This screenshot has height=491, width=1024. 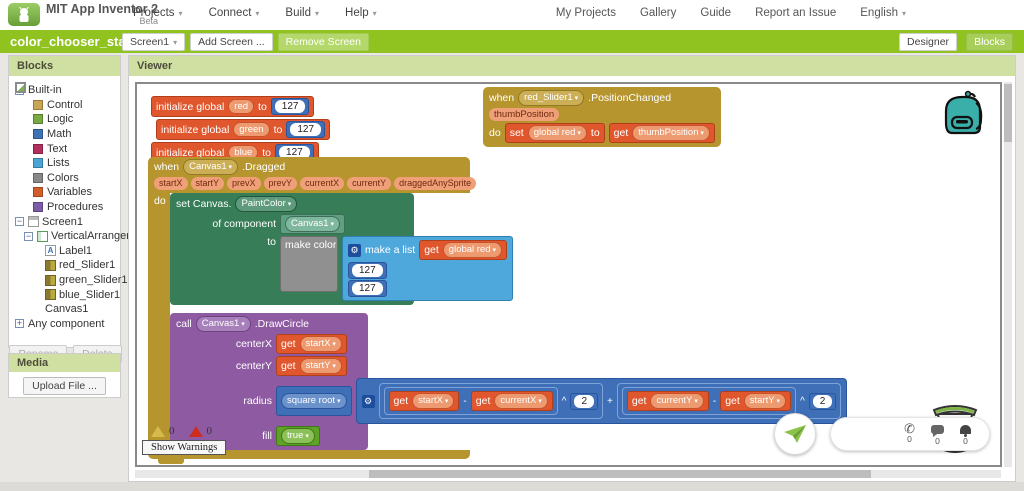 I want to click on palette-category-control: Control, so click(x=74, y=105).